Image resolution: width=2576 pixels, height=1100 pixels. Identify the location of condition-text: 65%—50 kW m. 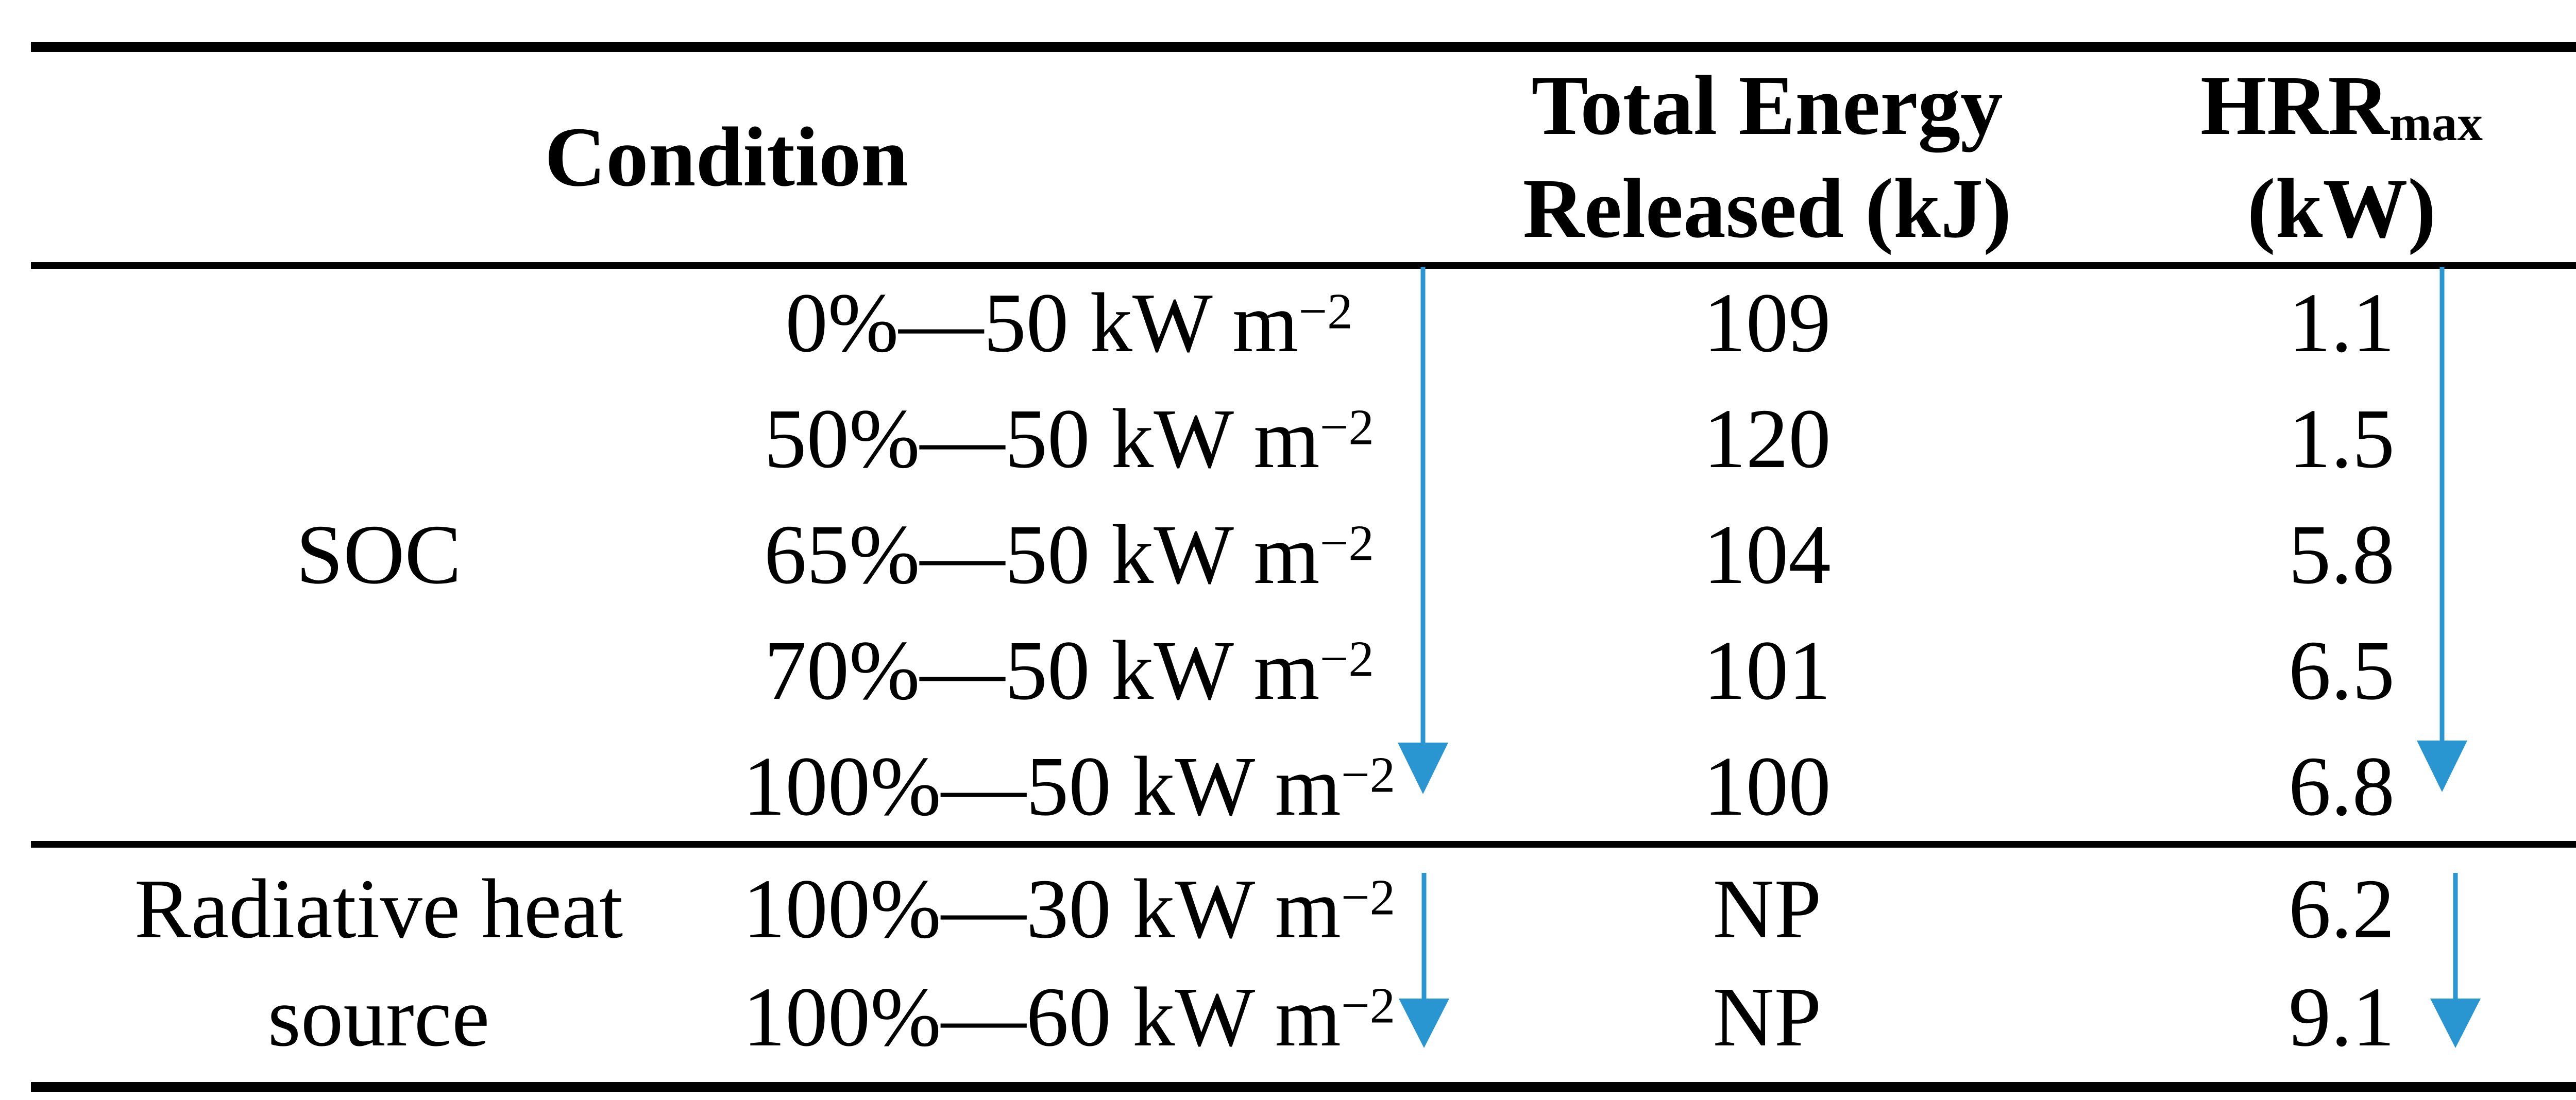
(1042, 554).